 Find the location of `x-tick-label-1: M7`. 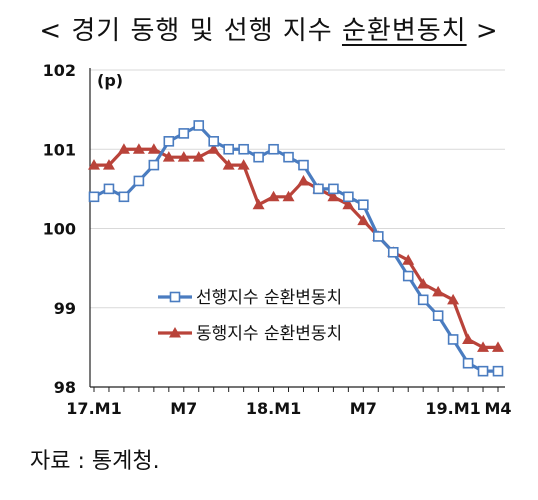

x-tick-label-1: M7 is located at coordinates (183, 408).